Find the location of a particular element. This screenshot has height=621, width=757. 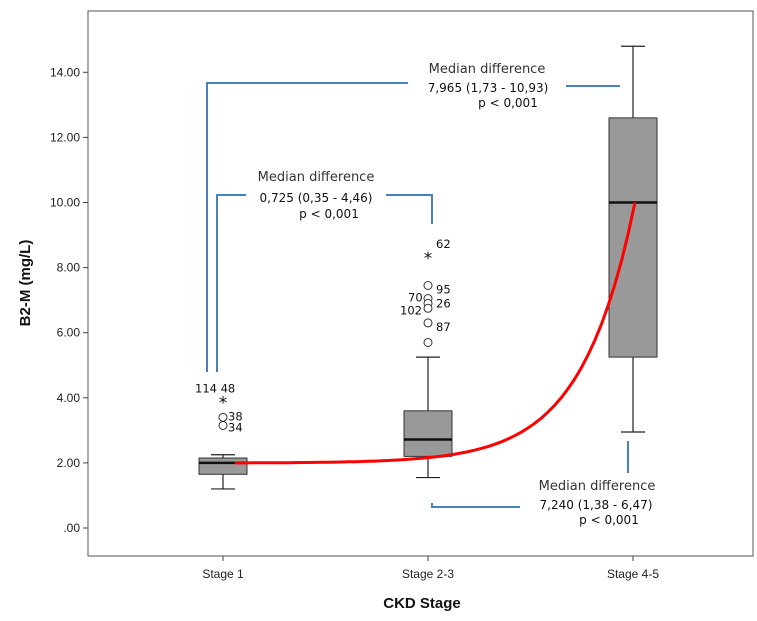

box-stage-2-3: * is located at coordinates (428, 364).